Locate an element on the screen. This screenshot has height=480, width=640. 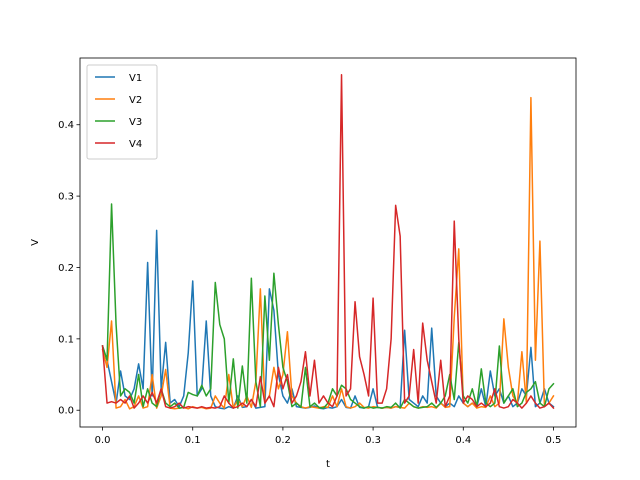
y-axis-label: V is located at coordinates (35, 242).